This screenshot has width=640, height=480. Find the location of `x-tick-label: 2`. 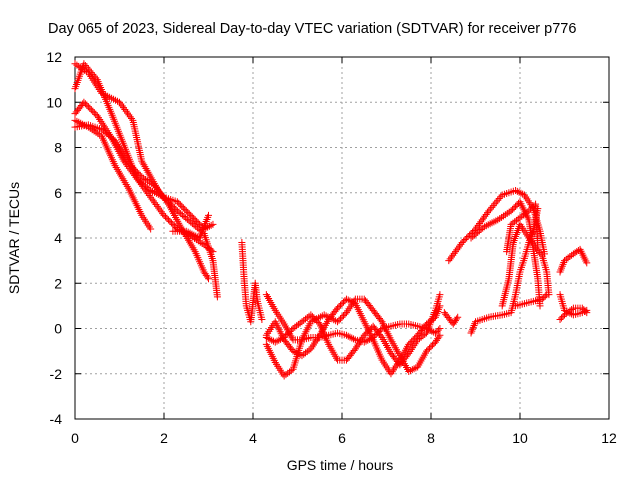

x-tick-label: 2 is located at coordinates (164, 438).